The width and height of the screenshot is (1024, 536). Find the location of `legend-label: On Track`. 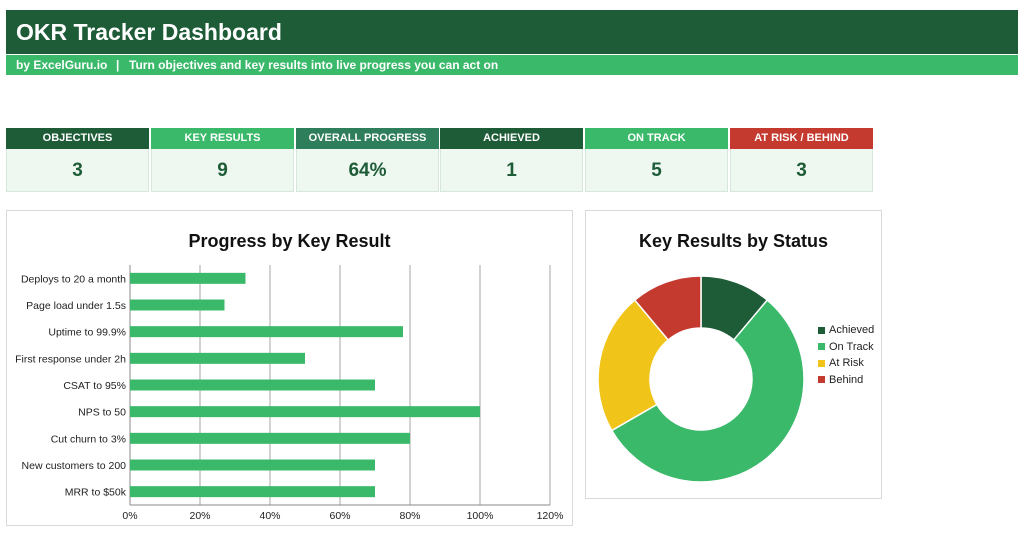

legend-label: On Track is located at coordinates (851, 346).